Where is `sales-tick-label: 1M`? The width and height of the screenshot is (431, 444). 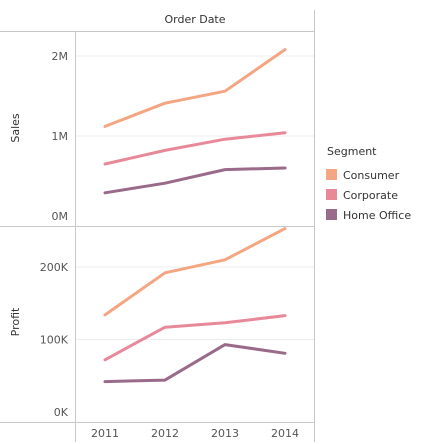
sales-tick-label: 1M is located at coordinates (60, 136).